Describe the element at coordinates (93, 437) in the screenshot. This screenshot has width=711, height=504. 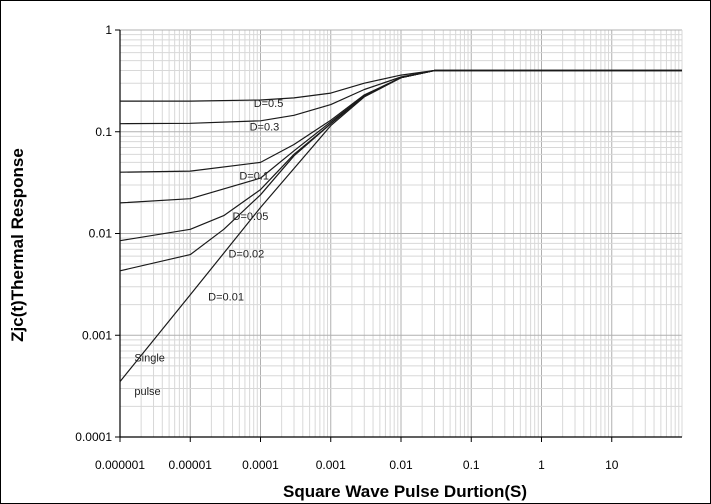
I see `y-tick-label: 0.0001` at that location.